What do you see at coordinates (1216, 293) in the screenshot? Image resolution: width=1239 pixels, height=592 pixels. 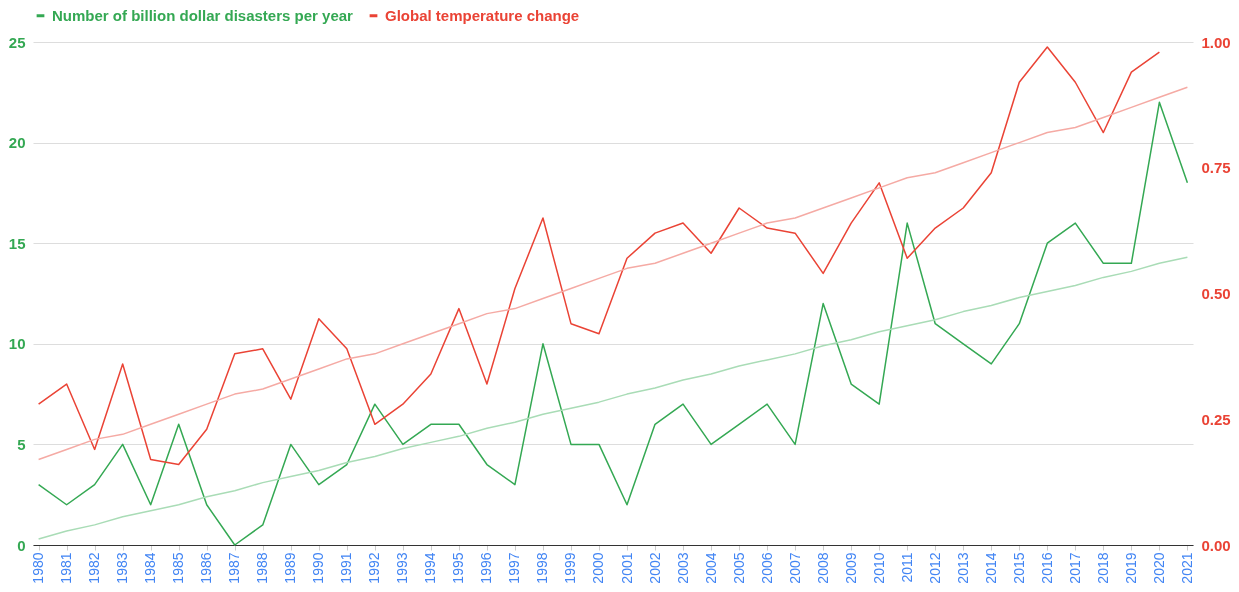 I see `y2-tick-label: 0.50` at bounding box center [1216, 293].